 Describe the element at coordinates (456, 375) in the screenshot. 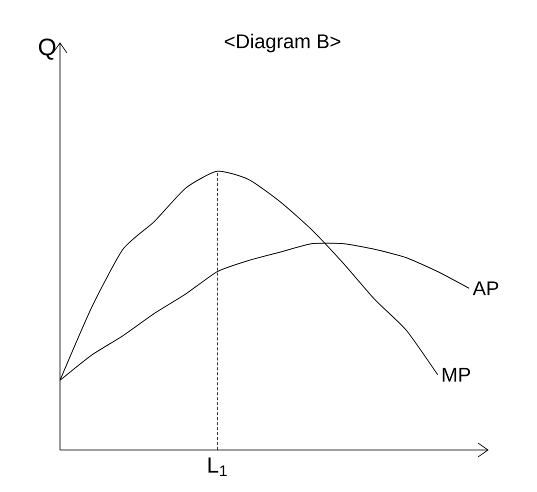

I see `series-label: MP` at that location.